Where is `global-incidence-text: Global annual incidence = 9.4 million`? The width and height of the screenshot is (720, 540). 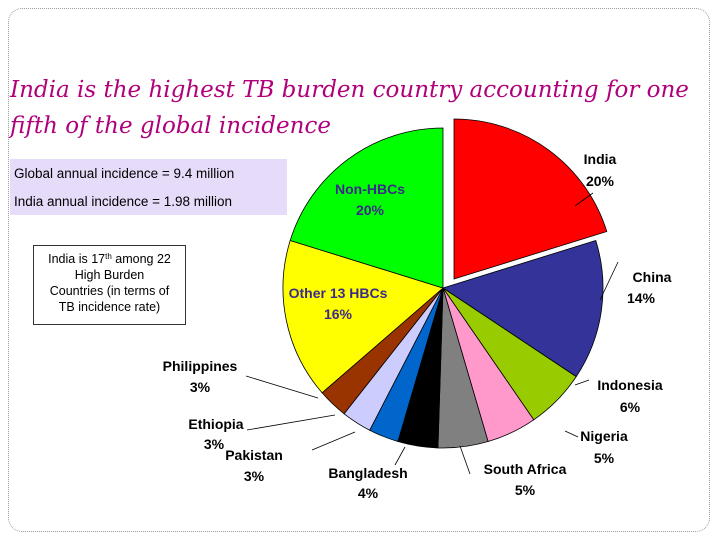
global-incidence-text: Global annual incidence = 9.4 million is located at coordinates (124, 173).